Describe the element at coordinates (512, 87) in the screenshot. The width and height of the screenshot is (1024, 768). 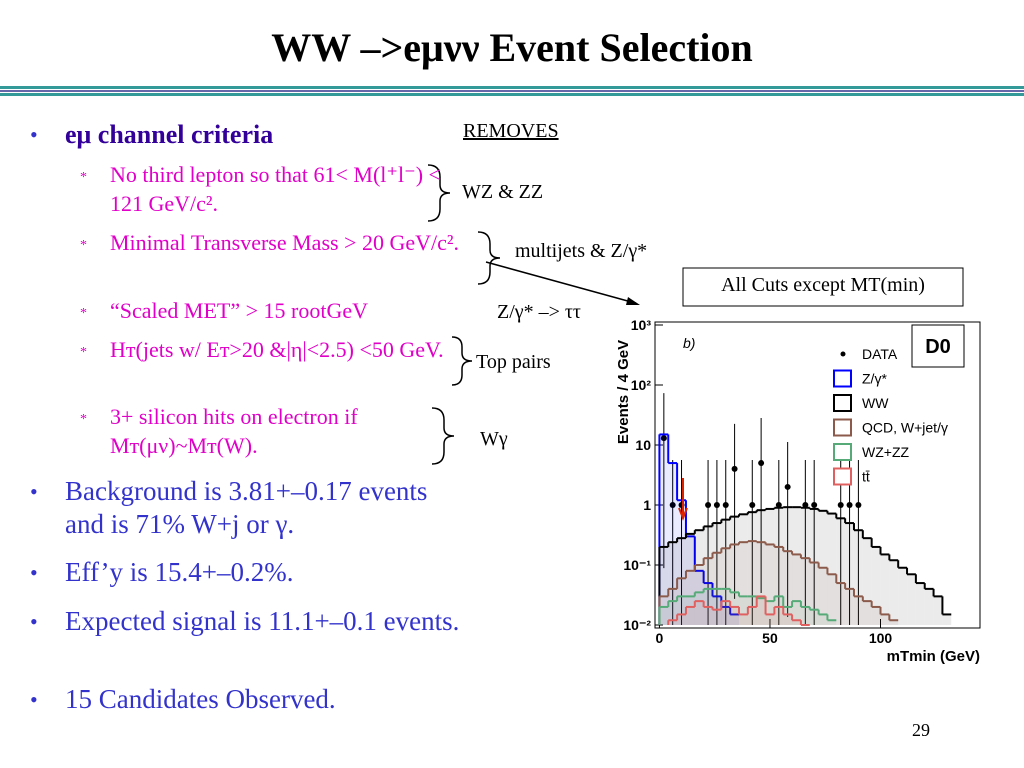
I see `rule` at that location.